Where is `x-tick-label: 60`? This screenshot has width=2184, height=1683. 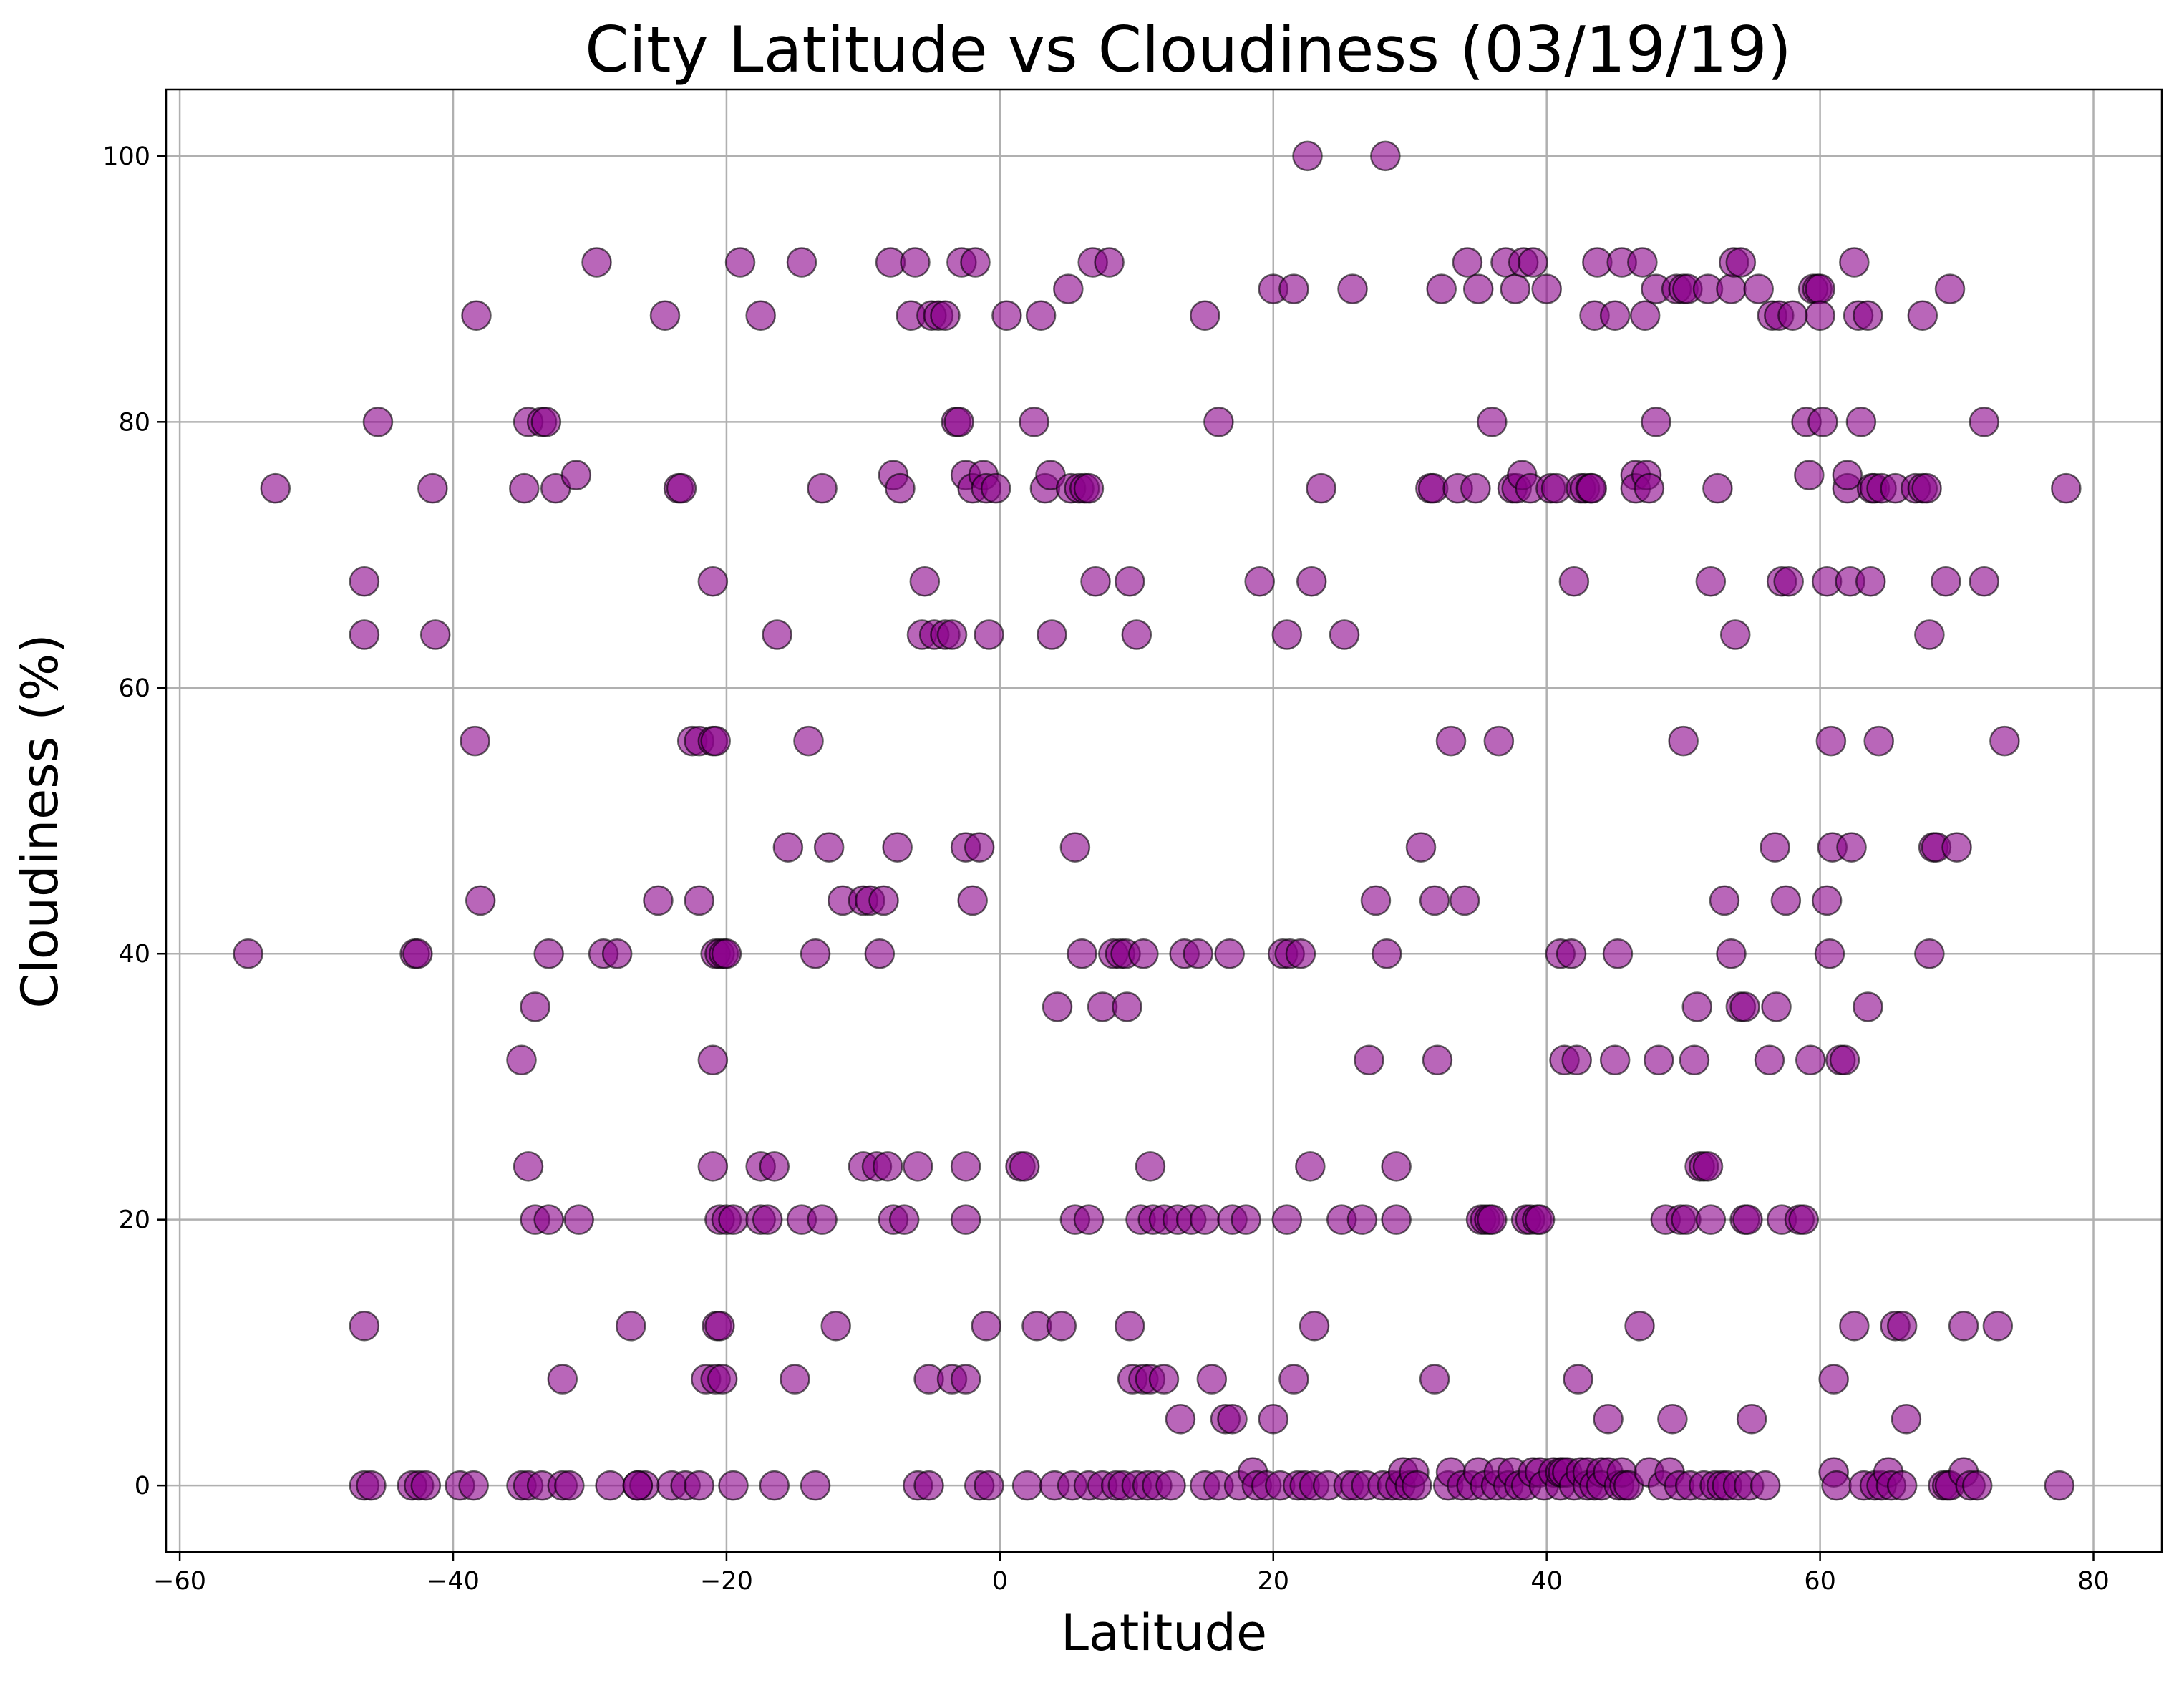
x-tick-label: 60 is located at coordinates (1820, 1582).